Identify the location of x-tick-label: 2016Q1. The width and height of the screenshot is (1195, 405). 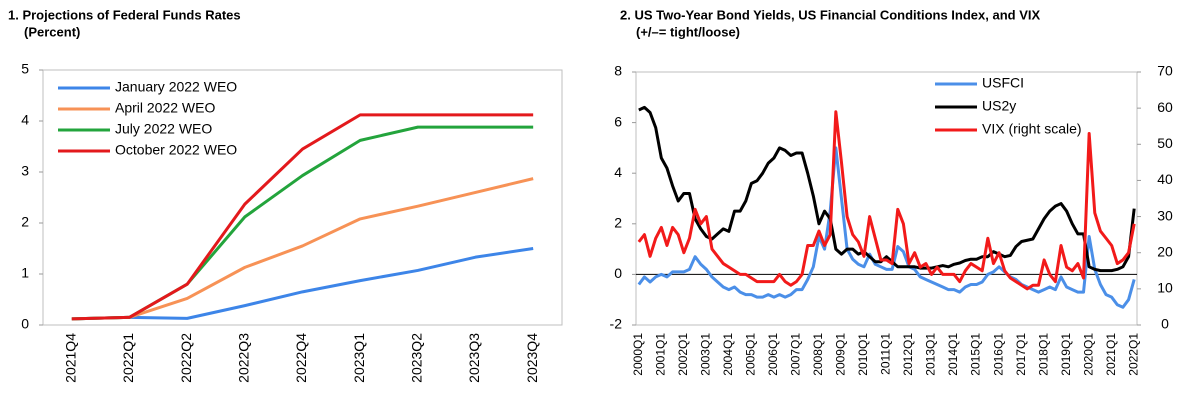
(998, 354).